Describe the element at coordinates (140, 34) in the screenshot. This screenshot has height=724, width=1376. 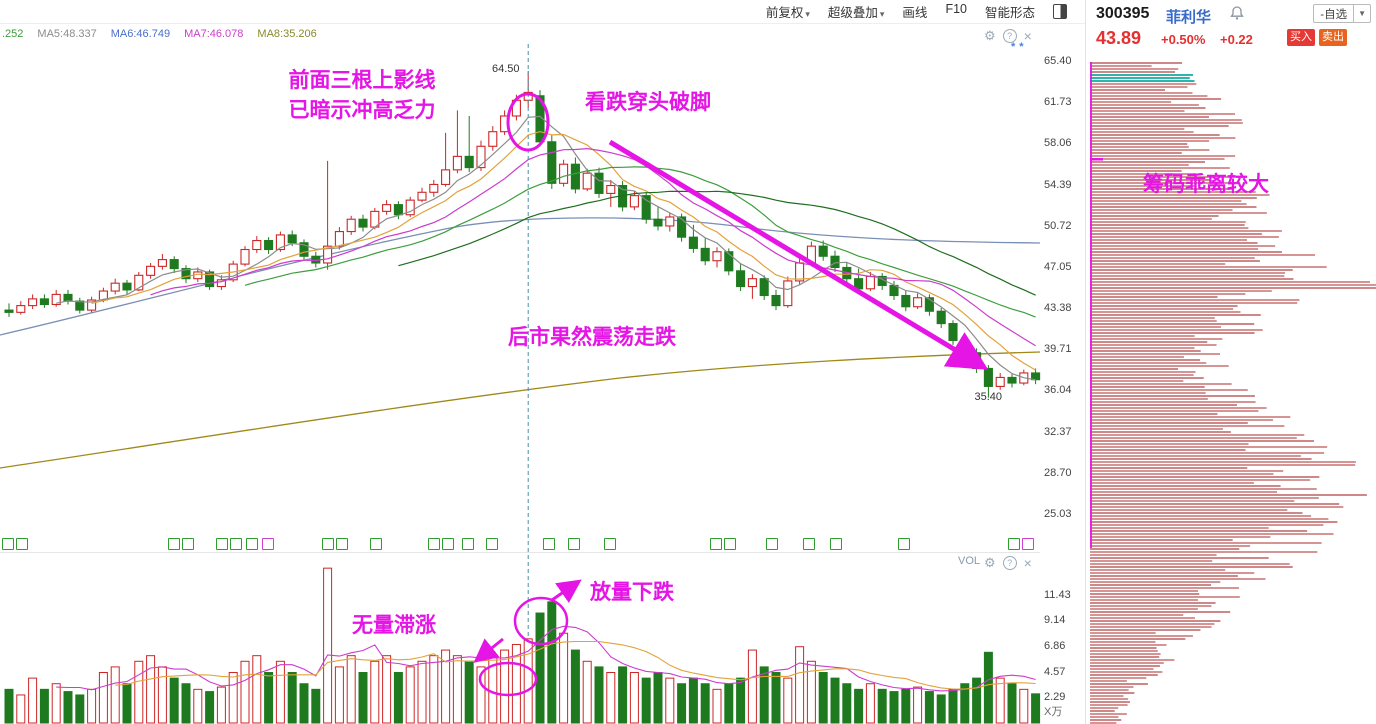
I see `ma-label: MA6:46.749` at that location.